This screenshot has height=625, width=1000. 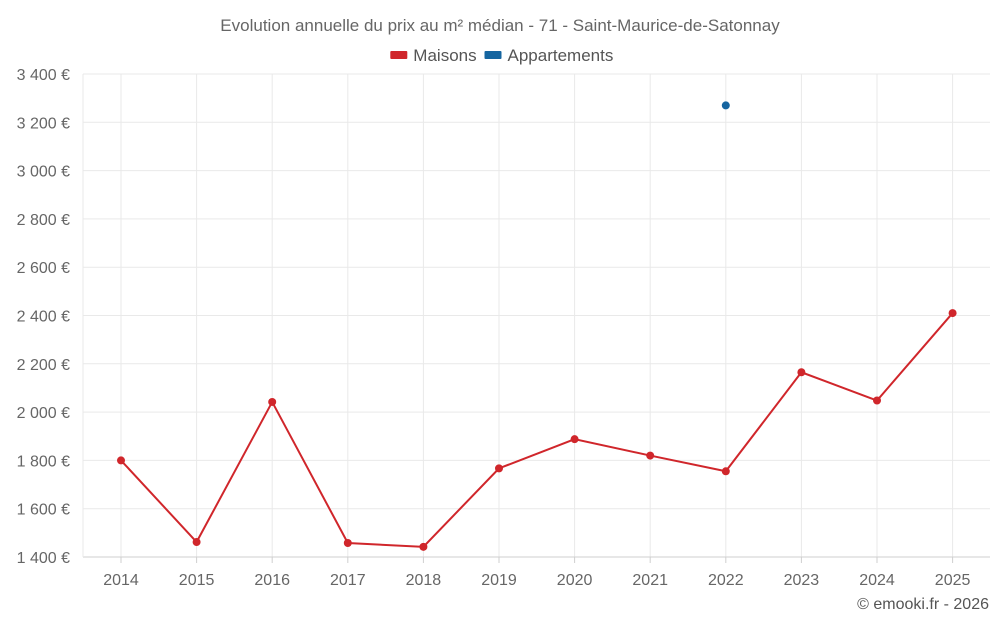 What do you see at coordinates (43, 220) in the screenshot?
I see `y-tick-label: 2 800 €` at bounding box center [43, 220].